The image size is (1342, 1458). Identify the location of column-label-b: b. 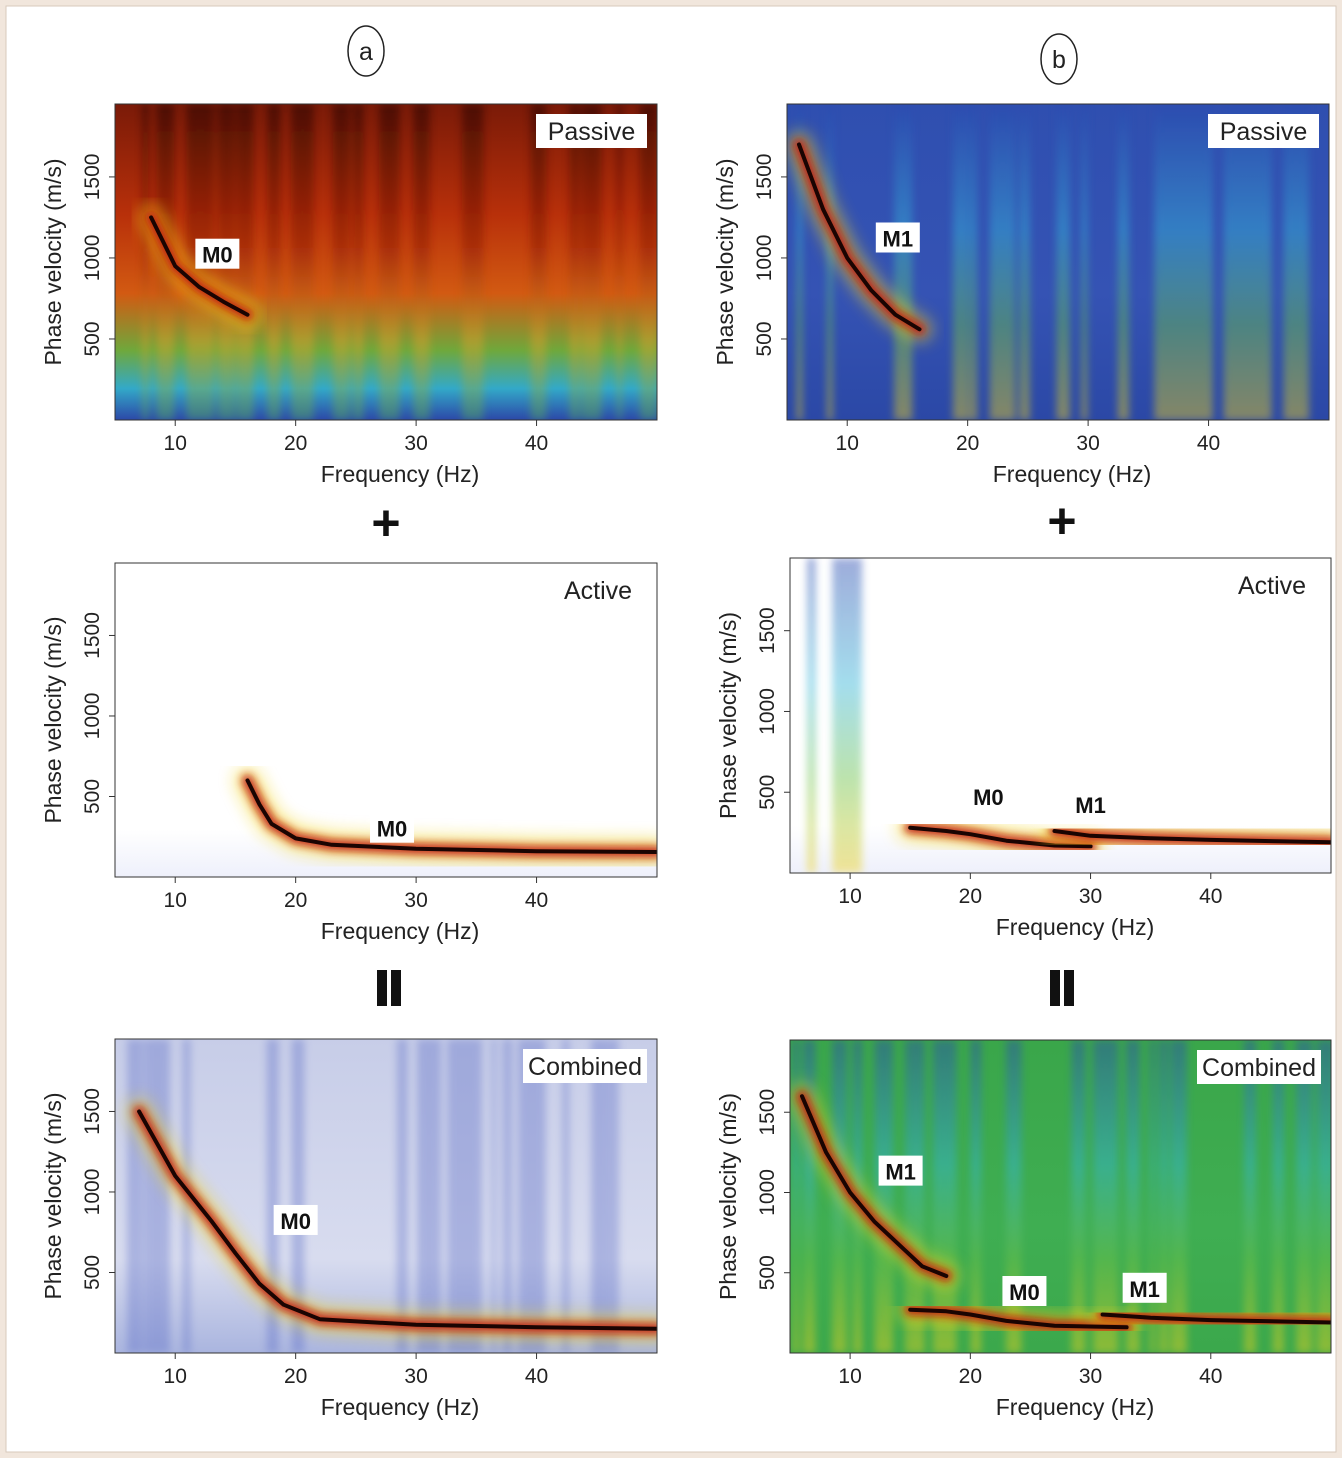
(1059, 59).